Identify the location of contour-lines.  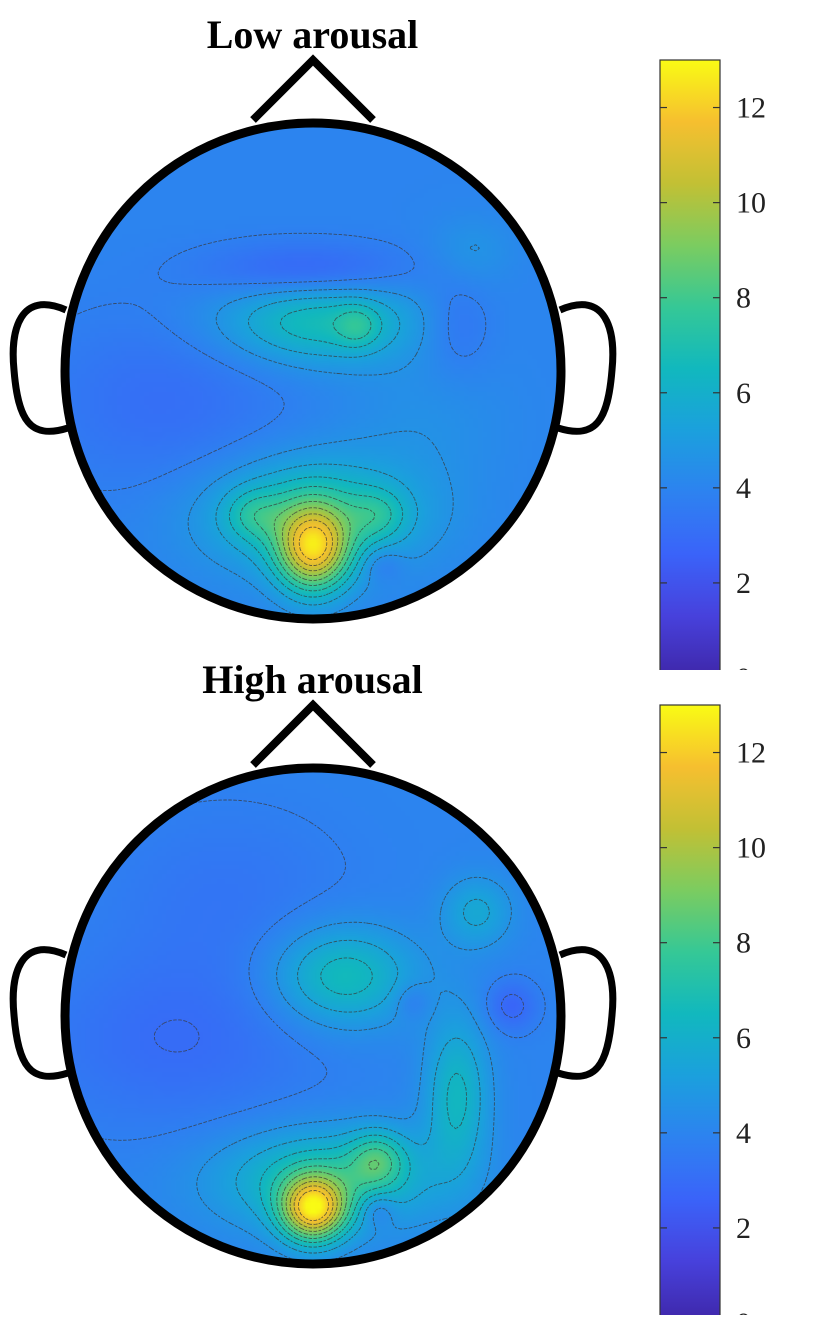
(276, 425).